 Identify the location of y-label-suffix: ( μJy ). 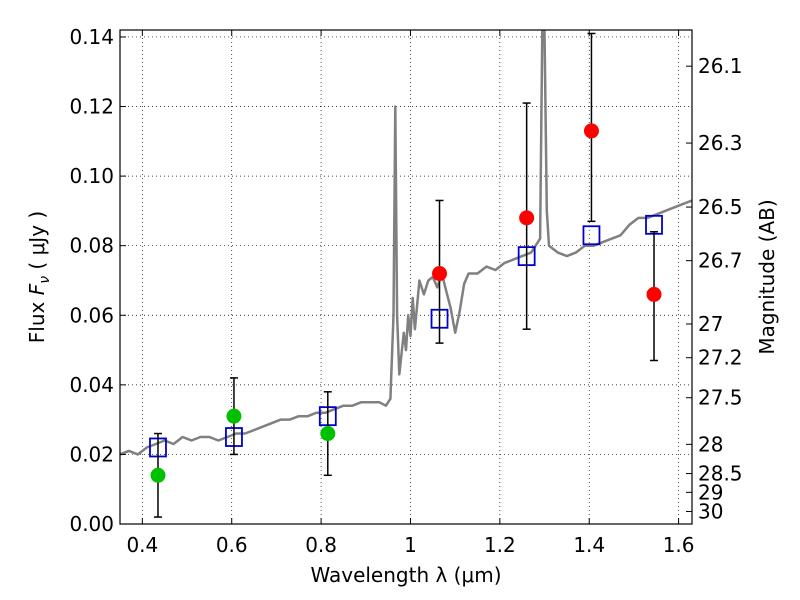
(37, 243).